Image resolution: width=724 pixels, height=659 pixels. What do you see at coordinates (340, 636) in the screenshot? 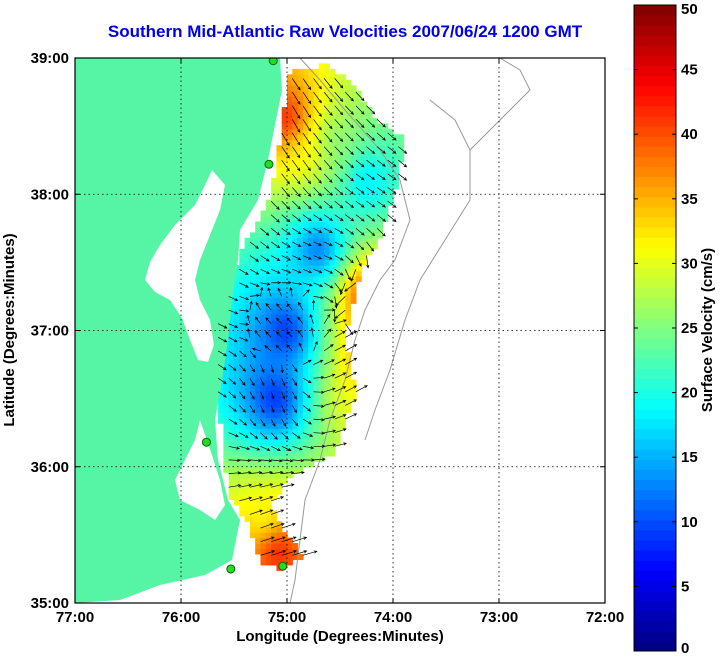
I see `x-axis-label: Longitude (Degrees:Minutes)` at bounding box center [340, 636].